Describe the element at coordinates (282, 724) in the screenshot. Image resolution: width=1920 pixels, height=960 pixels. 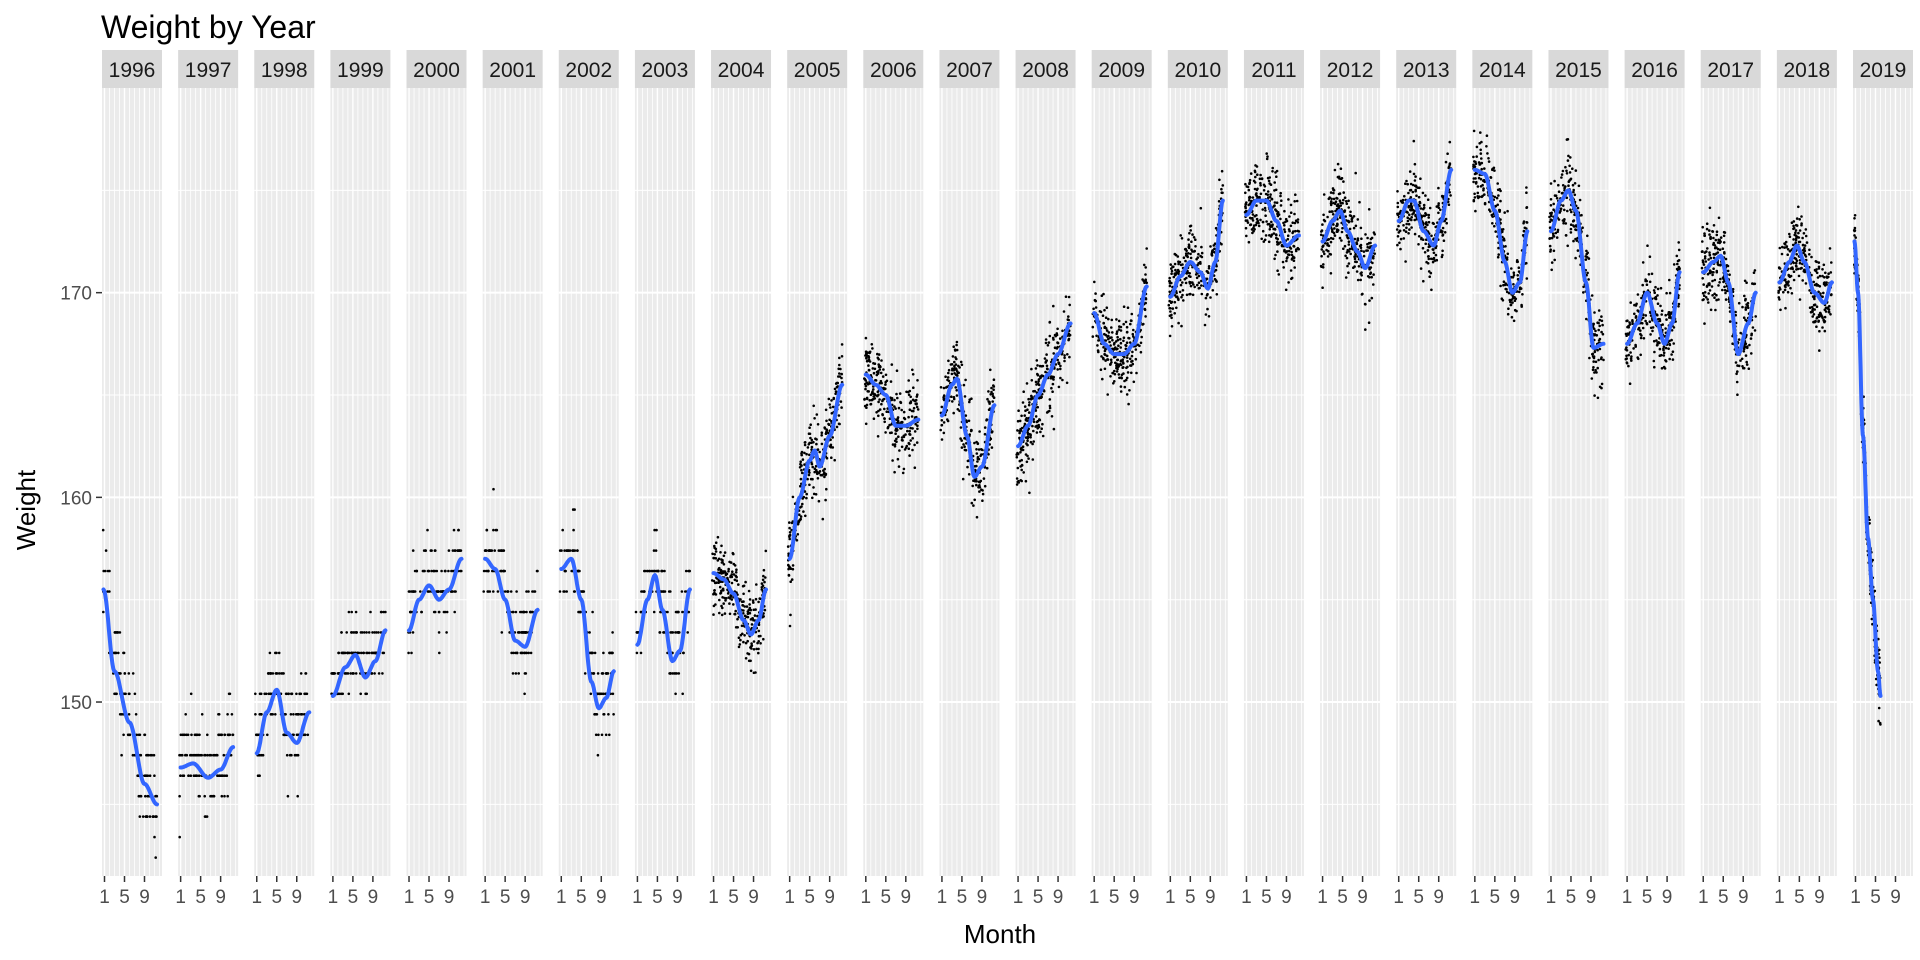
I see `points-1998` at that location.